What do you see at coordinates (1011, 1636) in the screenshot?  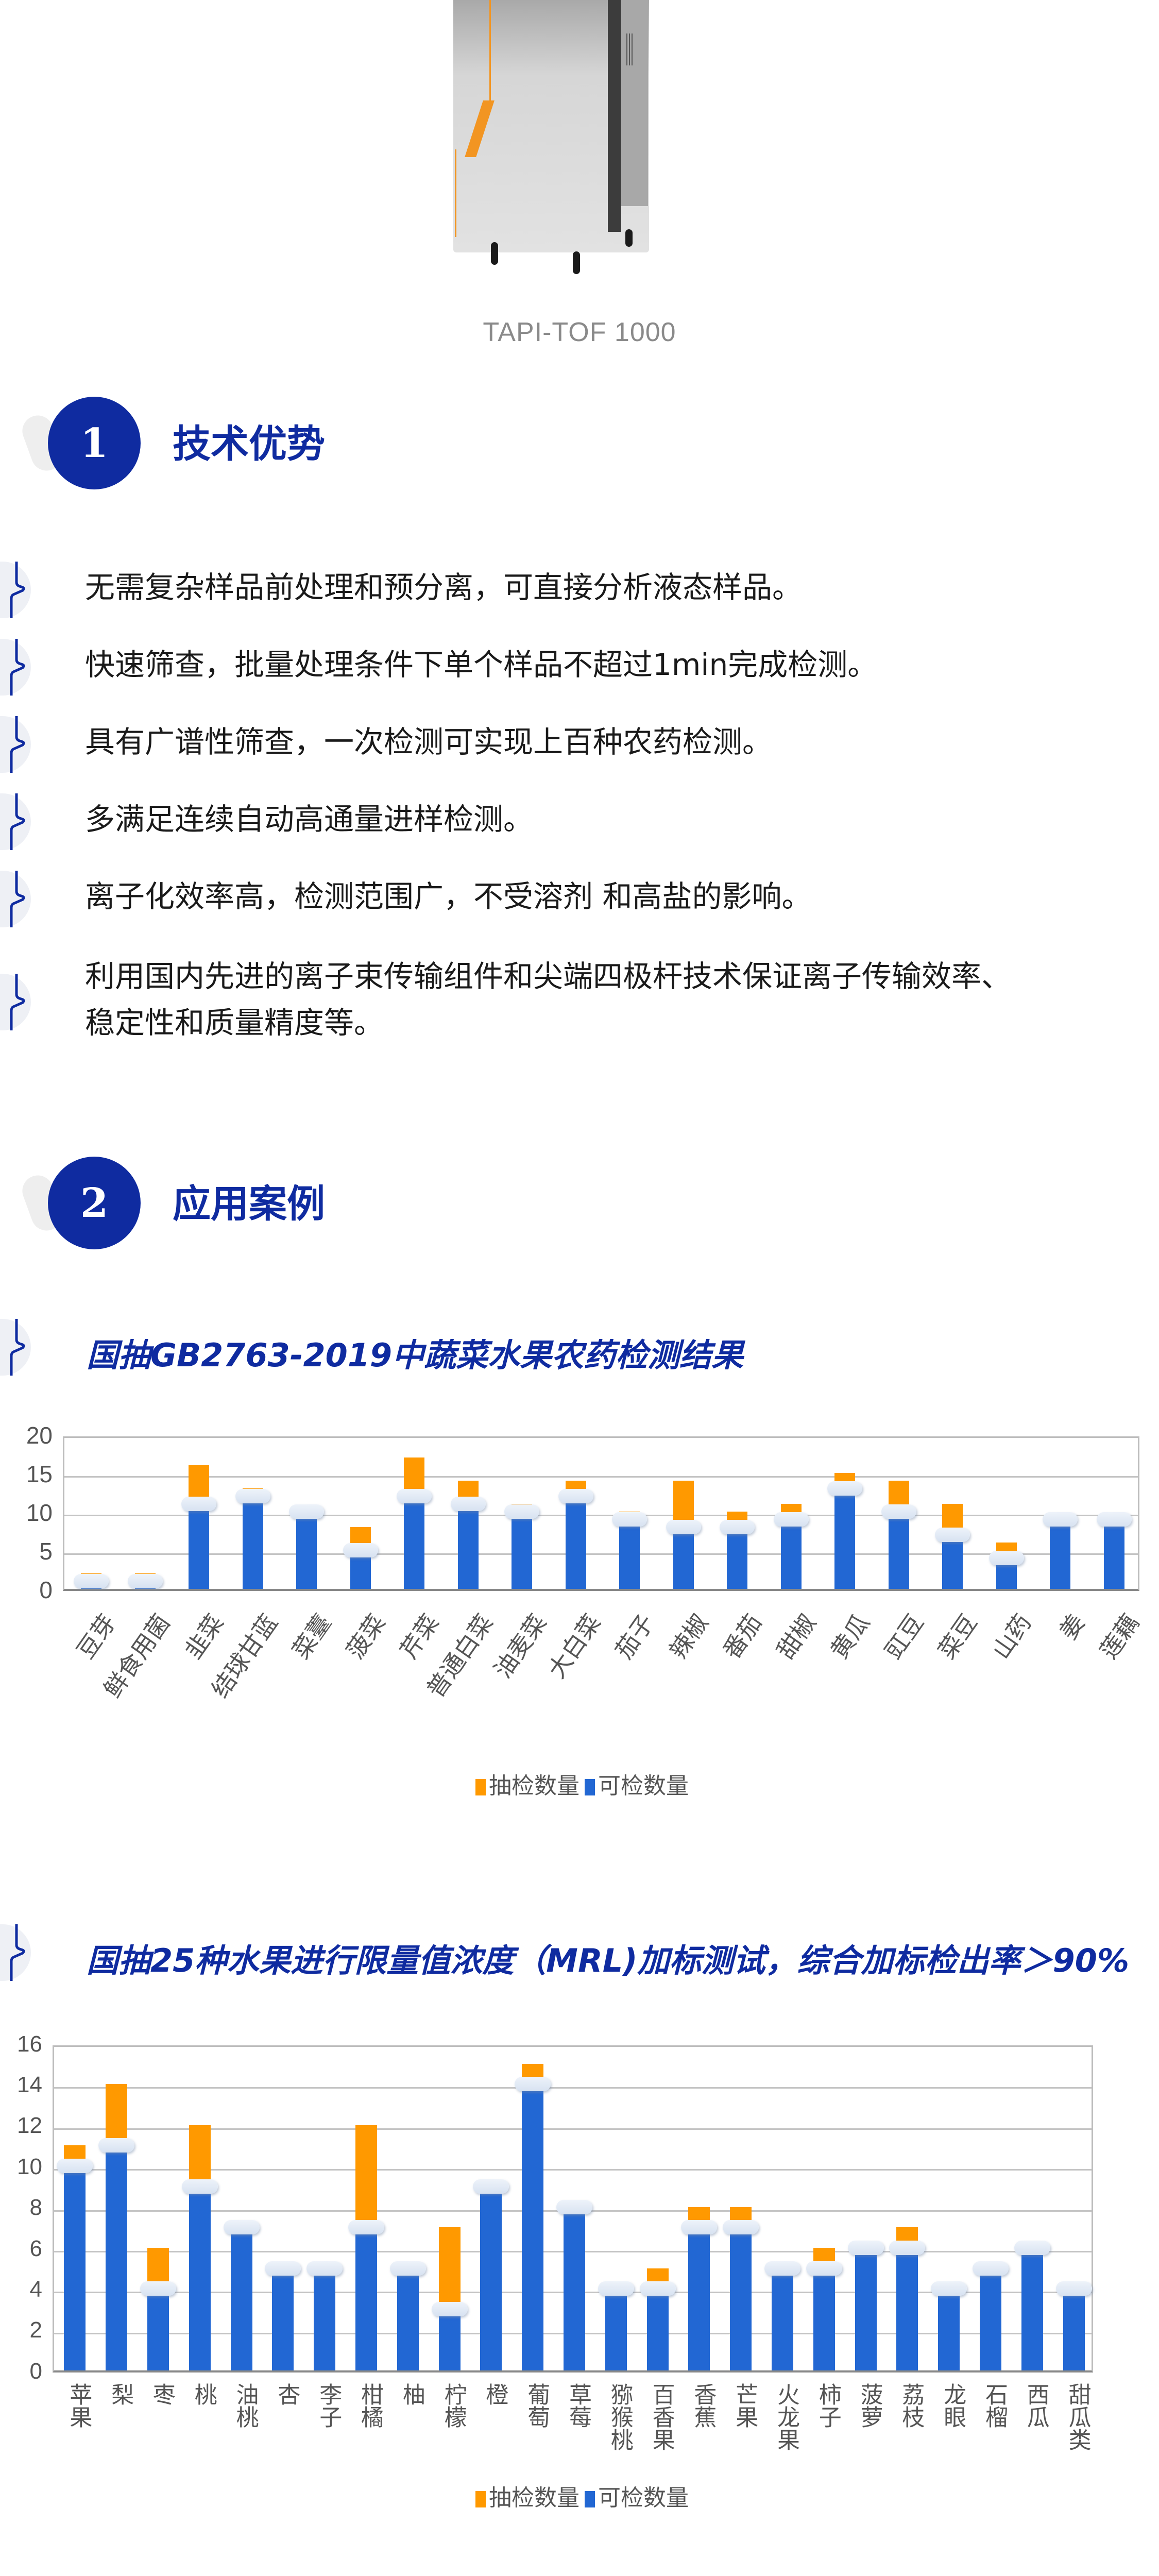 I see `x-tick-label: 山药` at bounding box center [1011, 1636].